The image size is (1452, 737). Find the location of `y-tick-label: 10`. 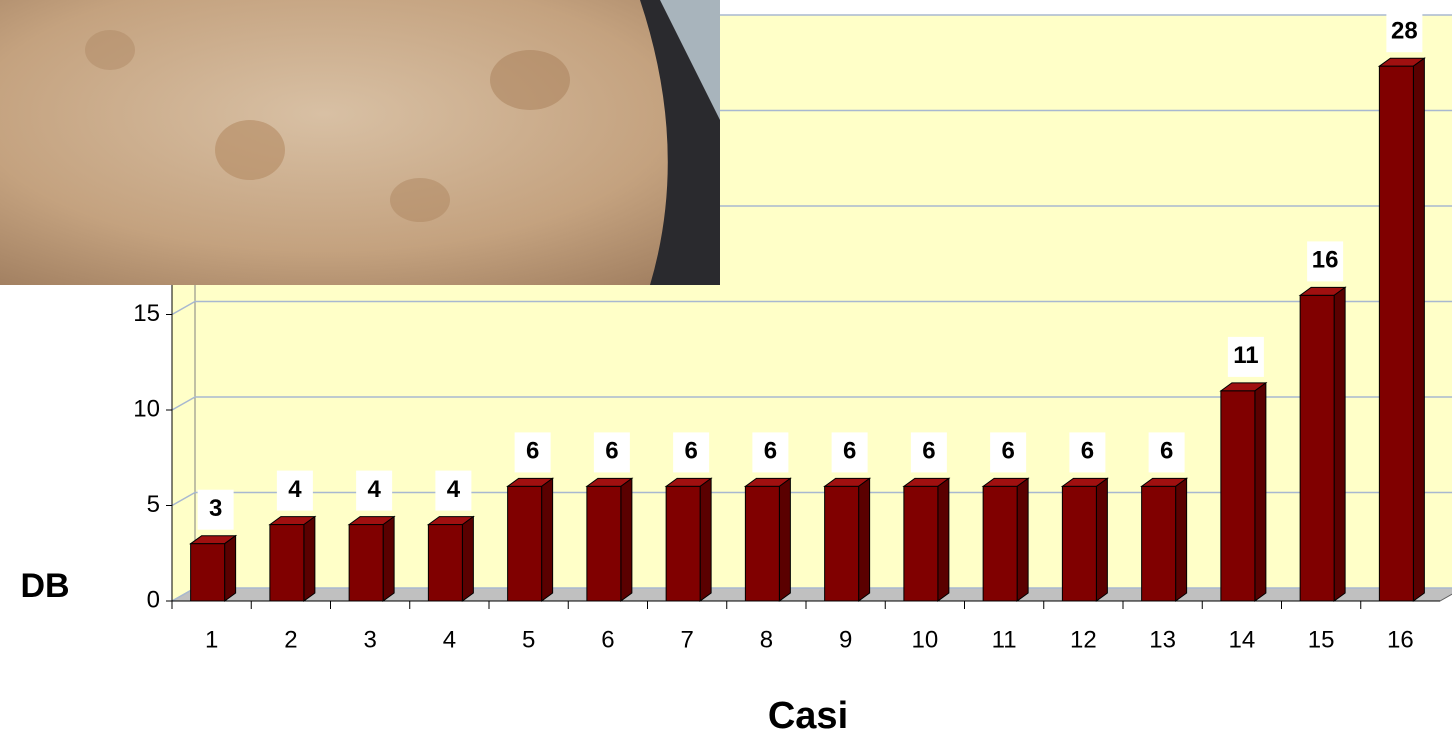

y-tick-label: 10 is located at coordinates (146, 408).